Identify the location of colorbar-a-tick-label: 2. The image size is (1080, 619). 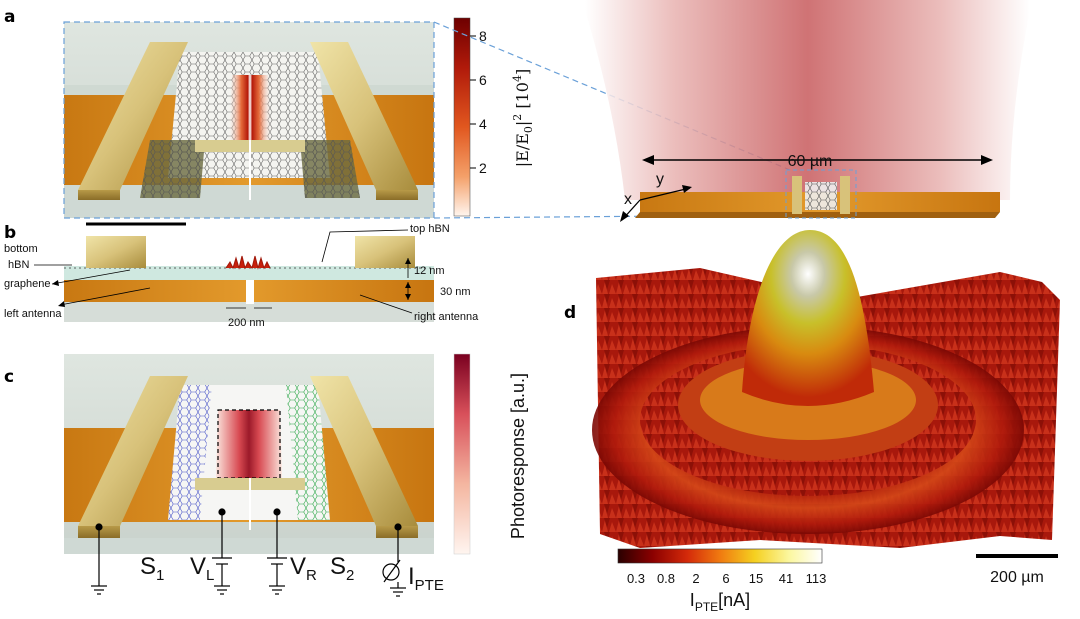
(483, 168).